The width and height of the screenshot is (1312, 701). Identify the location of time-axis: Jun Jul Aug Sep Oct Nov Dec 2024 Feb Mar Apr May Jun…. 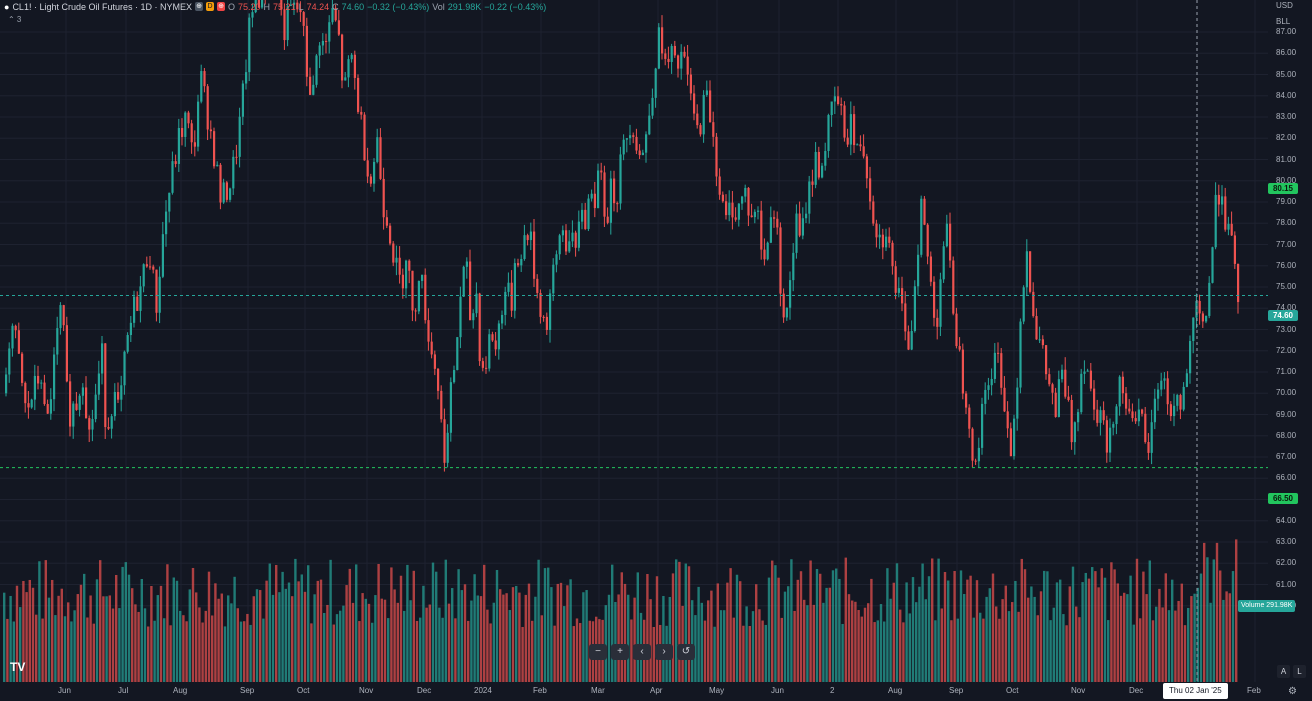
(656, 691).